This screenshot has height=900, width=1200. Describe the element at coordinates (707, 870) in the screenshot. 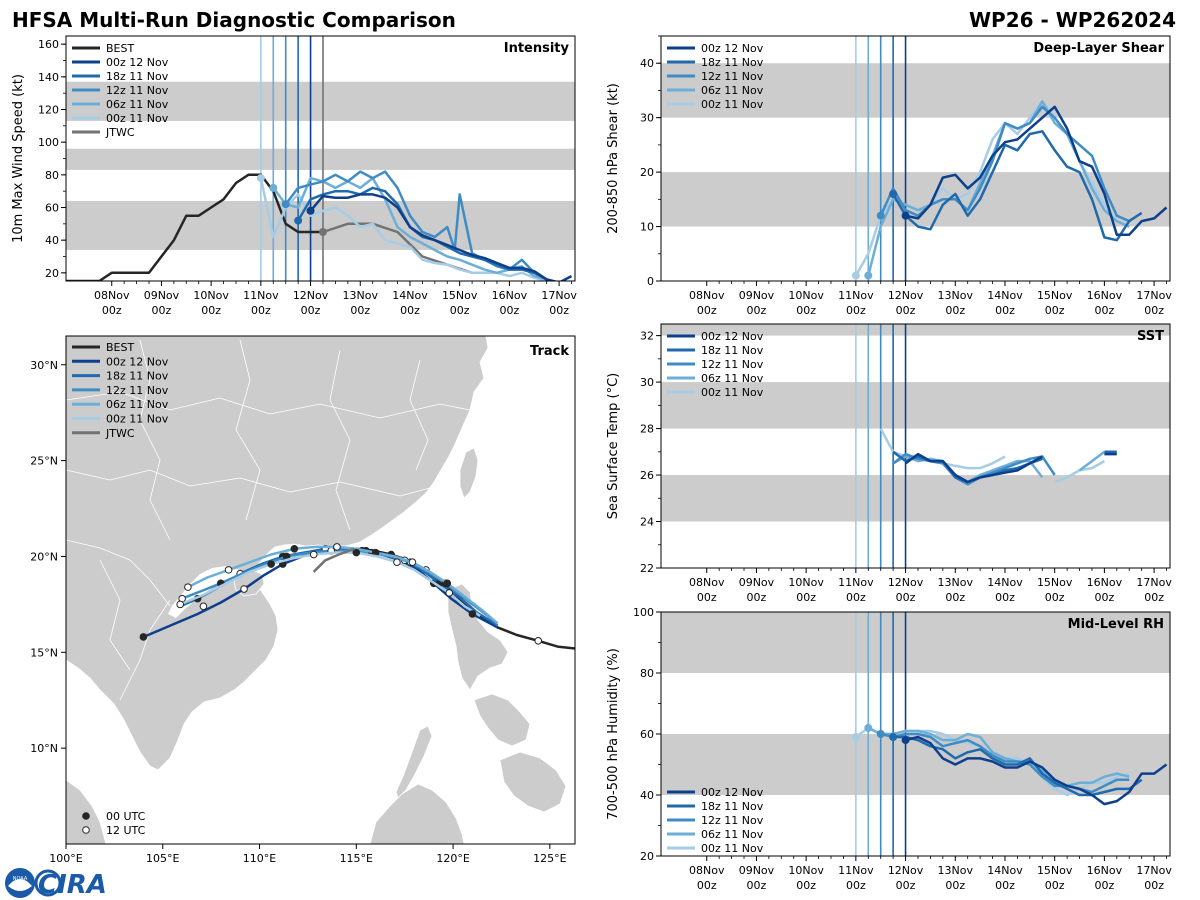

I see `rh-x-tick-date: 08Nov` at that location.